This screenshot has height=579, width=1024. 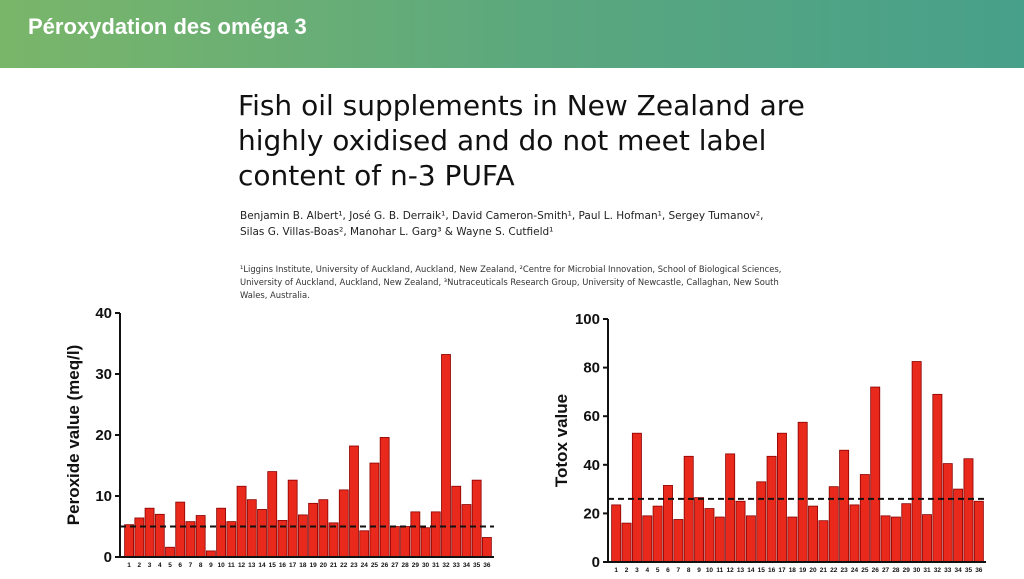 I want to click on paper-title-line: content of n-3 PUFA, so click(x=376, y=175).